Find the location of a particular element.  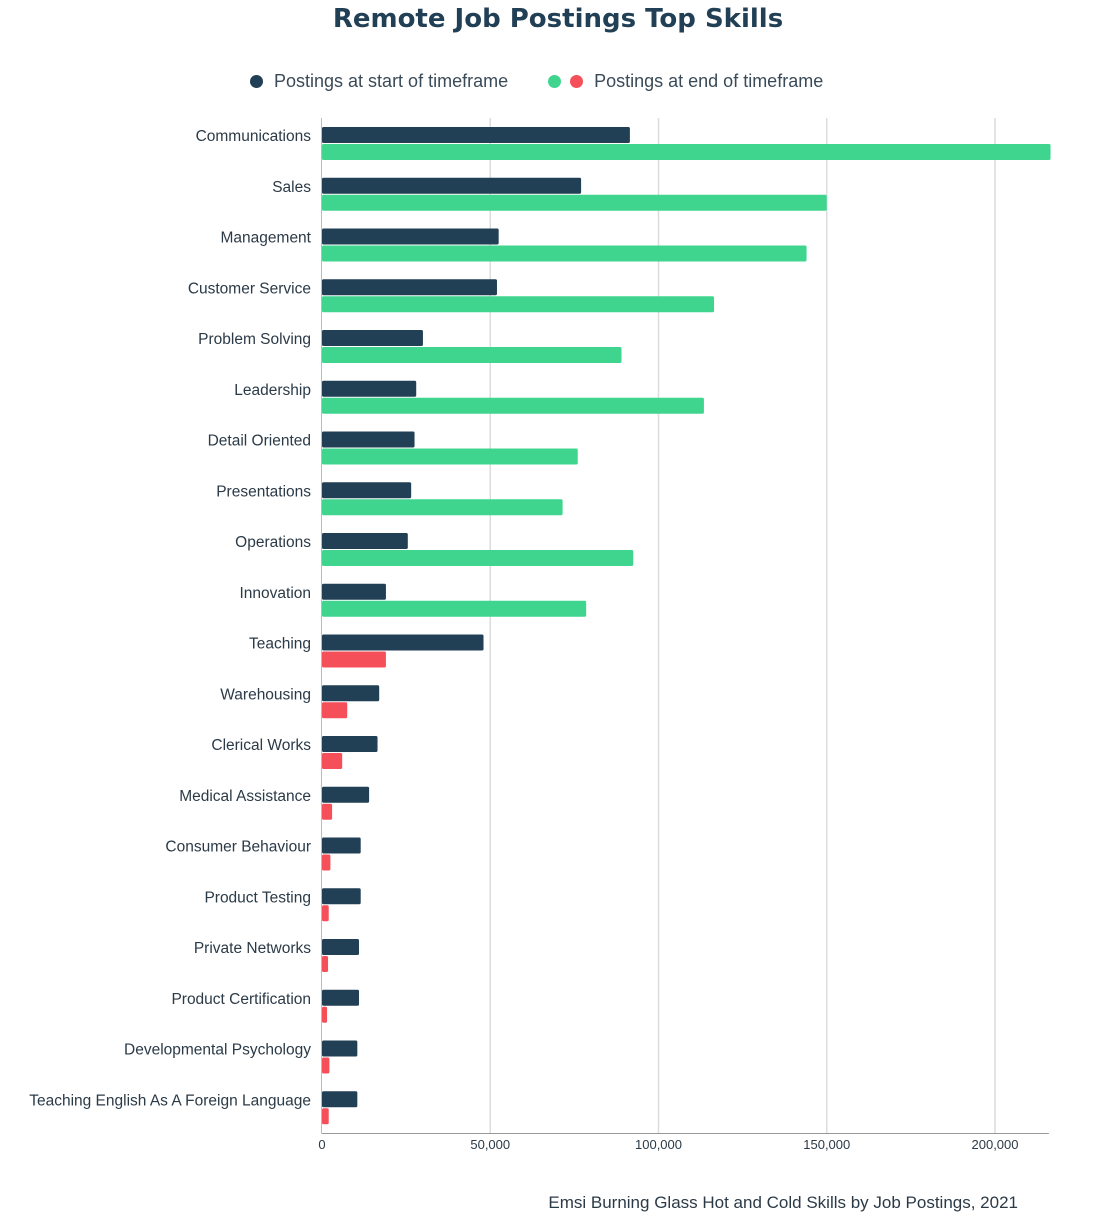

legend-swatch-end-decline is located at coordinates (577, 81).